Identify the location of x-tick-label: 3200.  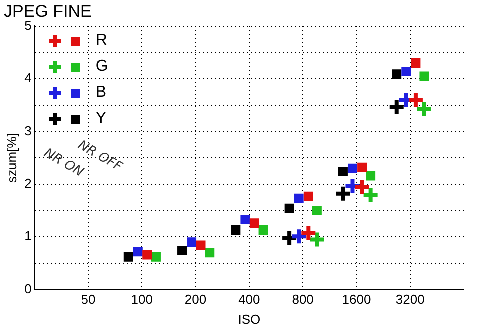
(410, 300).